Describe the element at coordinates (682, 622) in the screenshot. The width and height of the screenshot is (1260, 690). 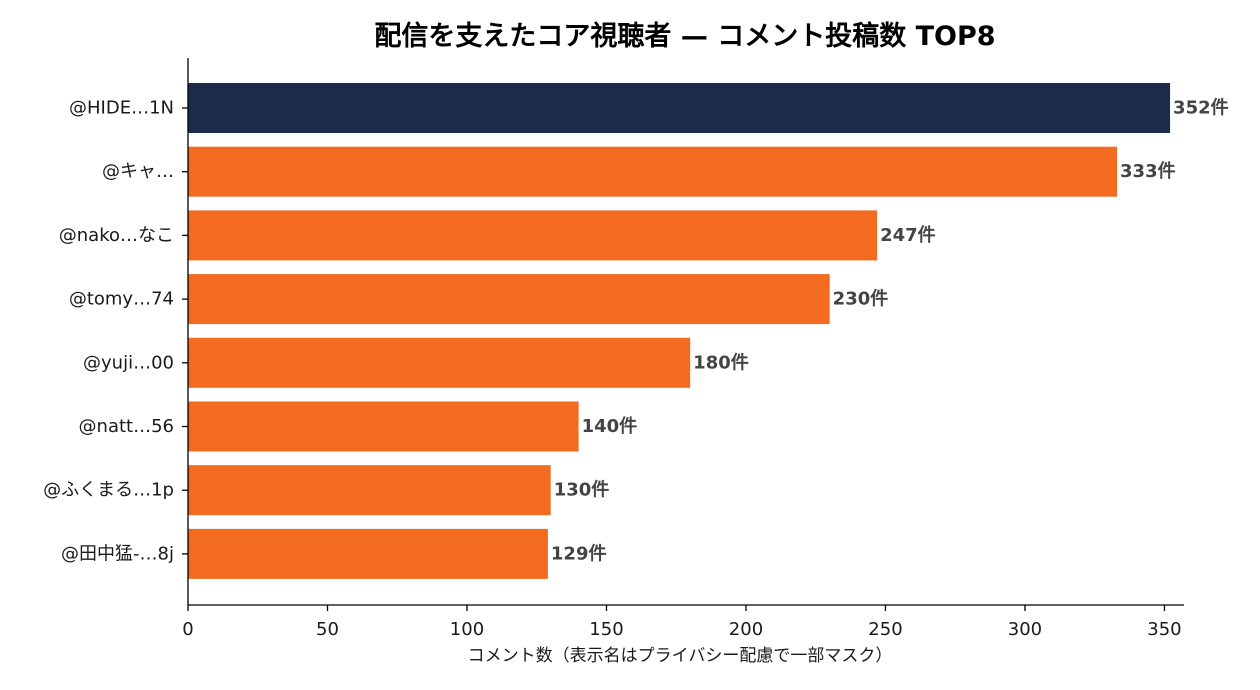
I see `x-ticks: 0 50 100 150 200 250 300 350` at that location.